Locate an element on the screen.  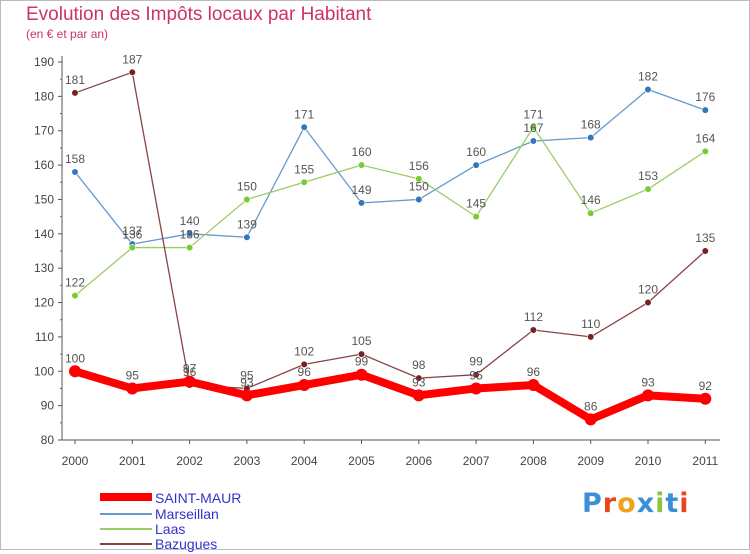
y-tick-label: 120 is located at coordinates (44, 303).